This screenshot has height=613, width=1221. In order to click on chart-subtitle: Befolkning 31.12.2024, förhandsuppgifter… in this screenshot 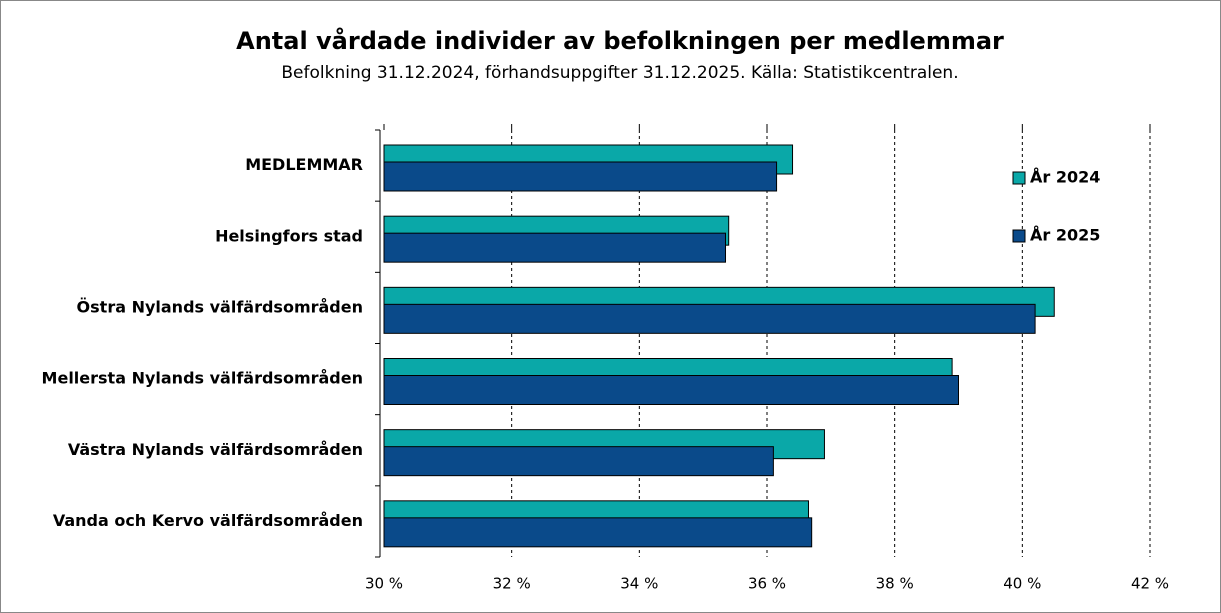, I will do `click(619, 73)`.